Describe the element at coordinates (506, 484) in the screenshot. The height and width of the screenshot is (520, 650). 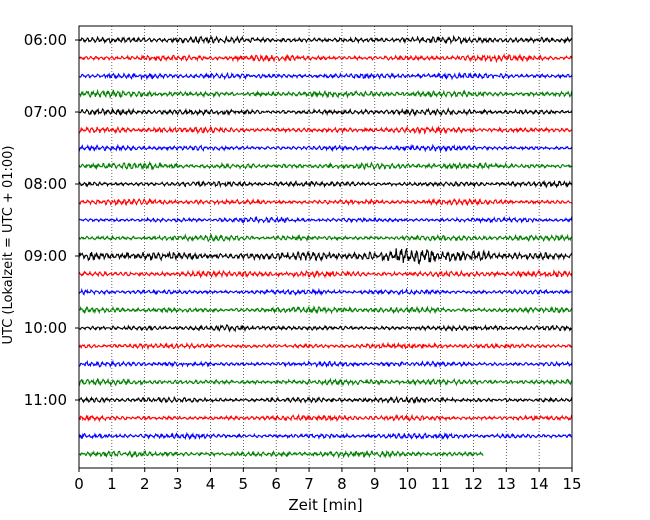
I see `x-tick-label: 13` at that location.